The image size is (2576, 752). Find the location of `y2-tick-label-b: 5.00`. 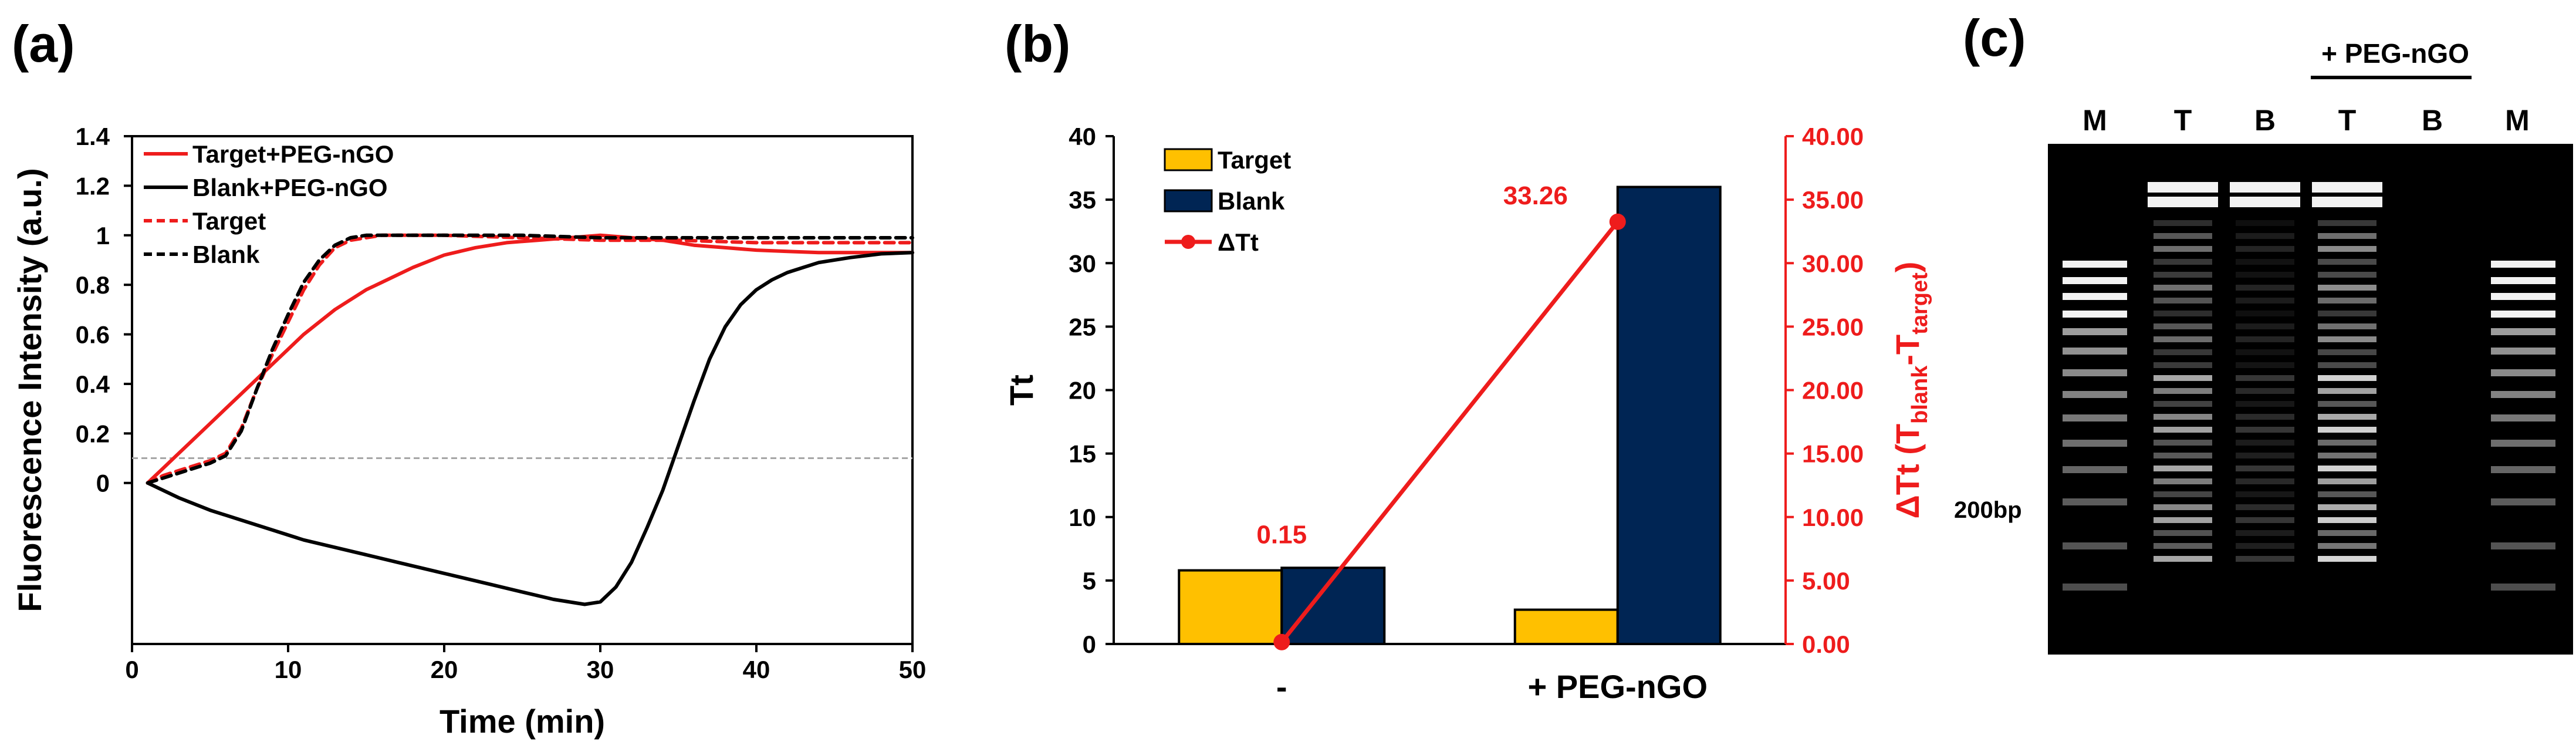

y2-tick-label-b: 5.00 is located at coordinates (1826, 581).